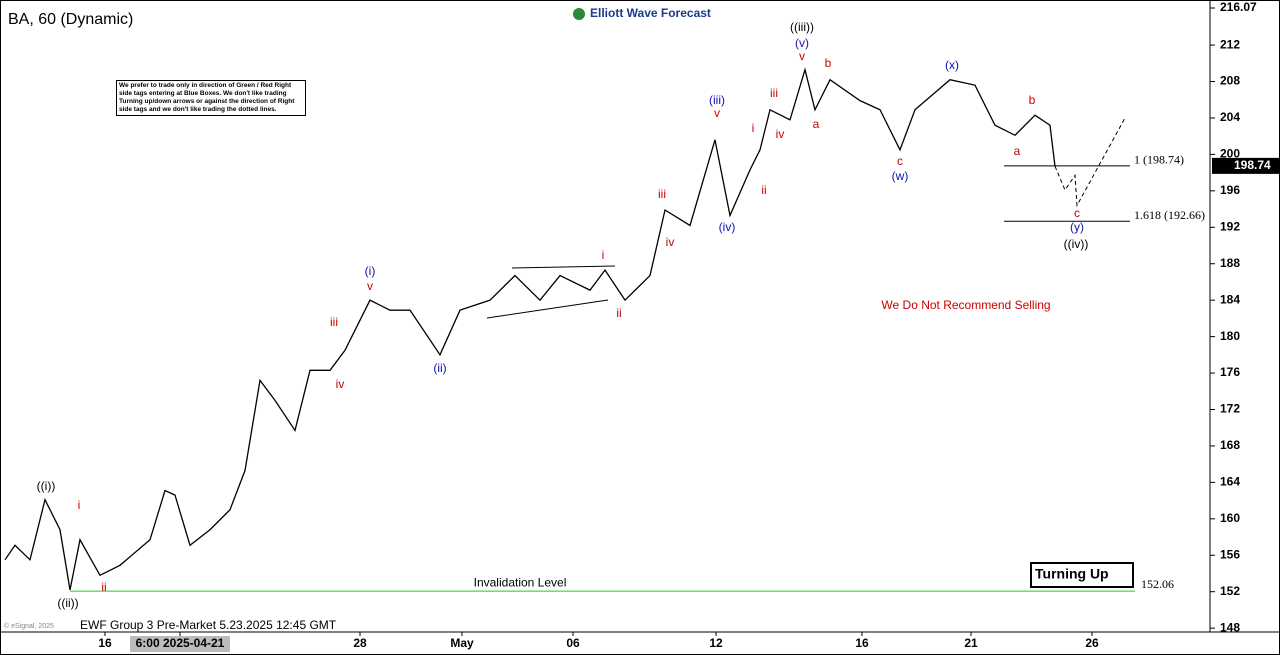 Image resolution: width=1280 pixels, height=655 pixels. I want to click on triangle-bottom, so click(547, 309).